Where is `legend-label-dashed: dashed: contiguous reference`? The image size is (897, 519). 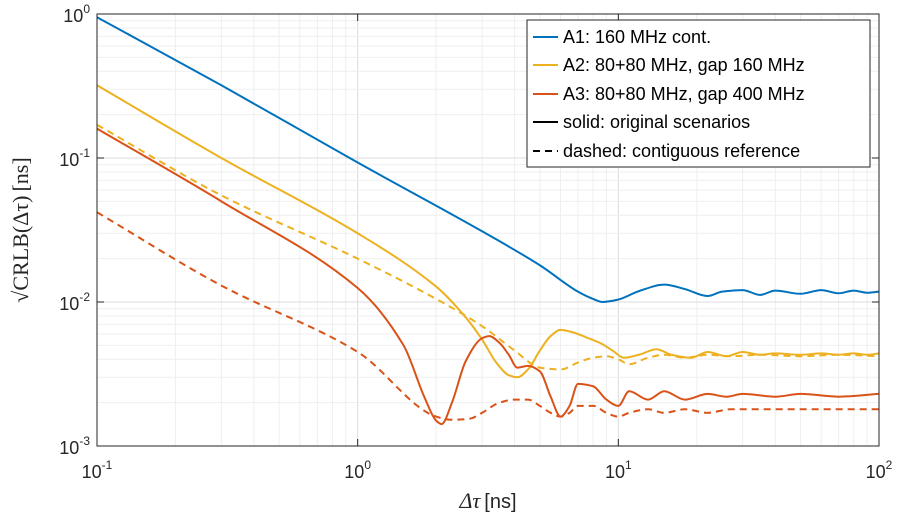
legend-label-dashed: dashed: contiguous reference is located at coordinates (681, 151).